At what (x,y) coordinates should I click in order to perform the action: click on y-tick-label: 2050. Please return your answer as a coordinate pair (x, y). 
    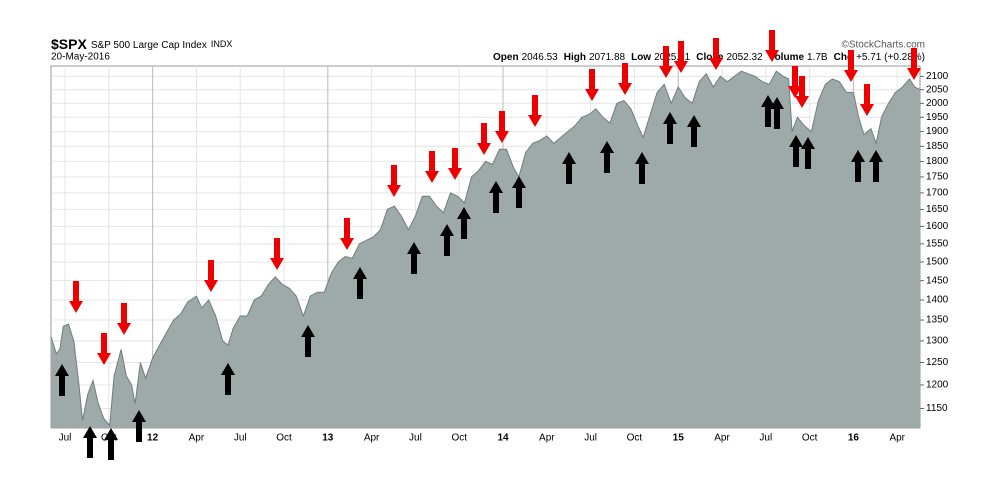
    Looking at the image, I should click on (937, 89).